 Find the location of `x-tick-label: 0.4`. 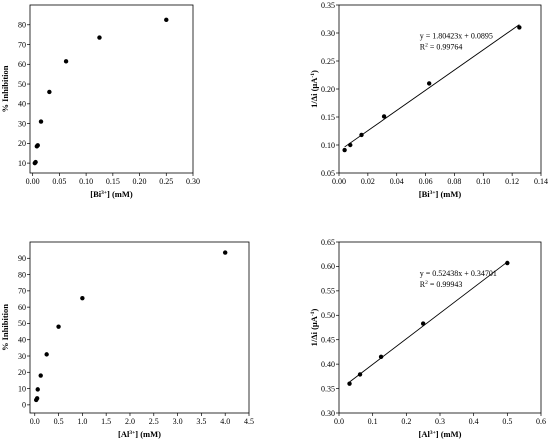

x-tick-label: 0.4 is located at coordinates (474, 421).